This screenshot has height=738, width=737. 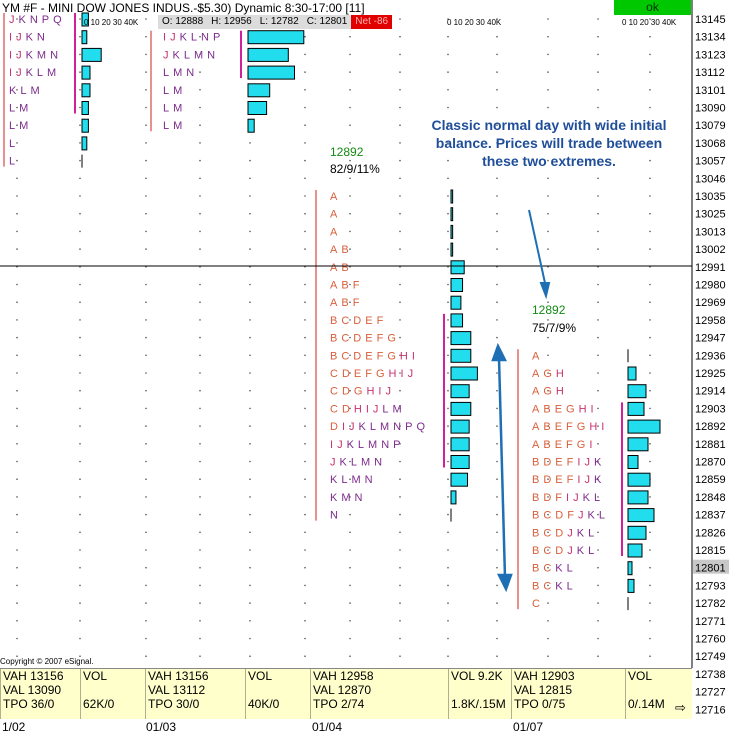 I want to click on vol-scale-4: 0 10 20 30 40K, so click(x=649, y=22).